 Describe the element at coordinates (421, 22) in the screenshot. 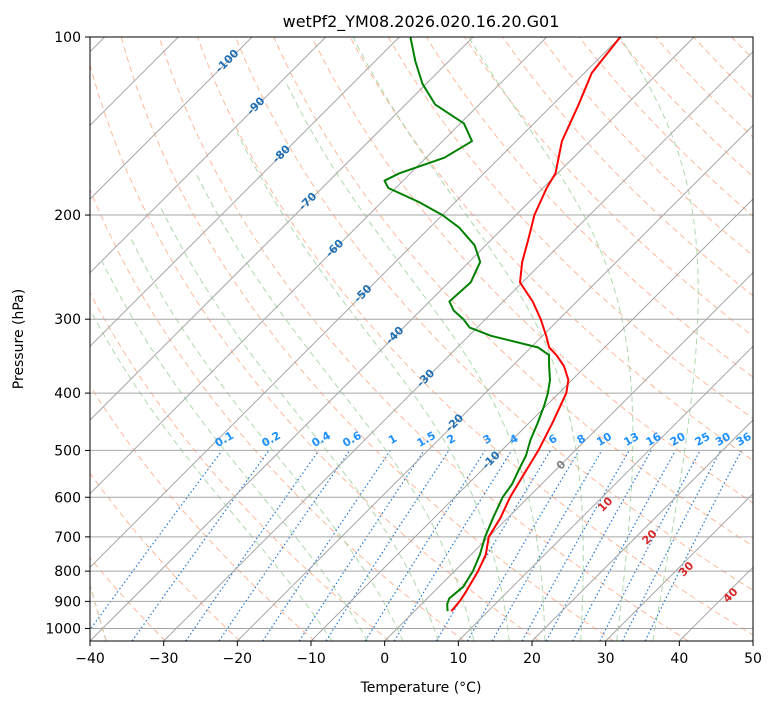

I see `chart-title: wetPf2_YM08.2026.020.16.20.G01` at that location.